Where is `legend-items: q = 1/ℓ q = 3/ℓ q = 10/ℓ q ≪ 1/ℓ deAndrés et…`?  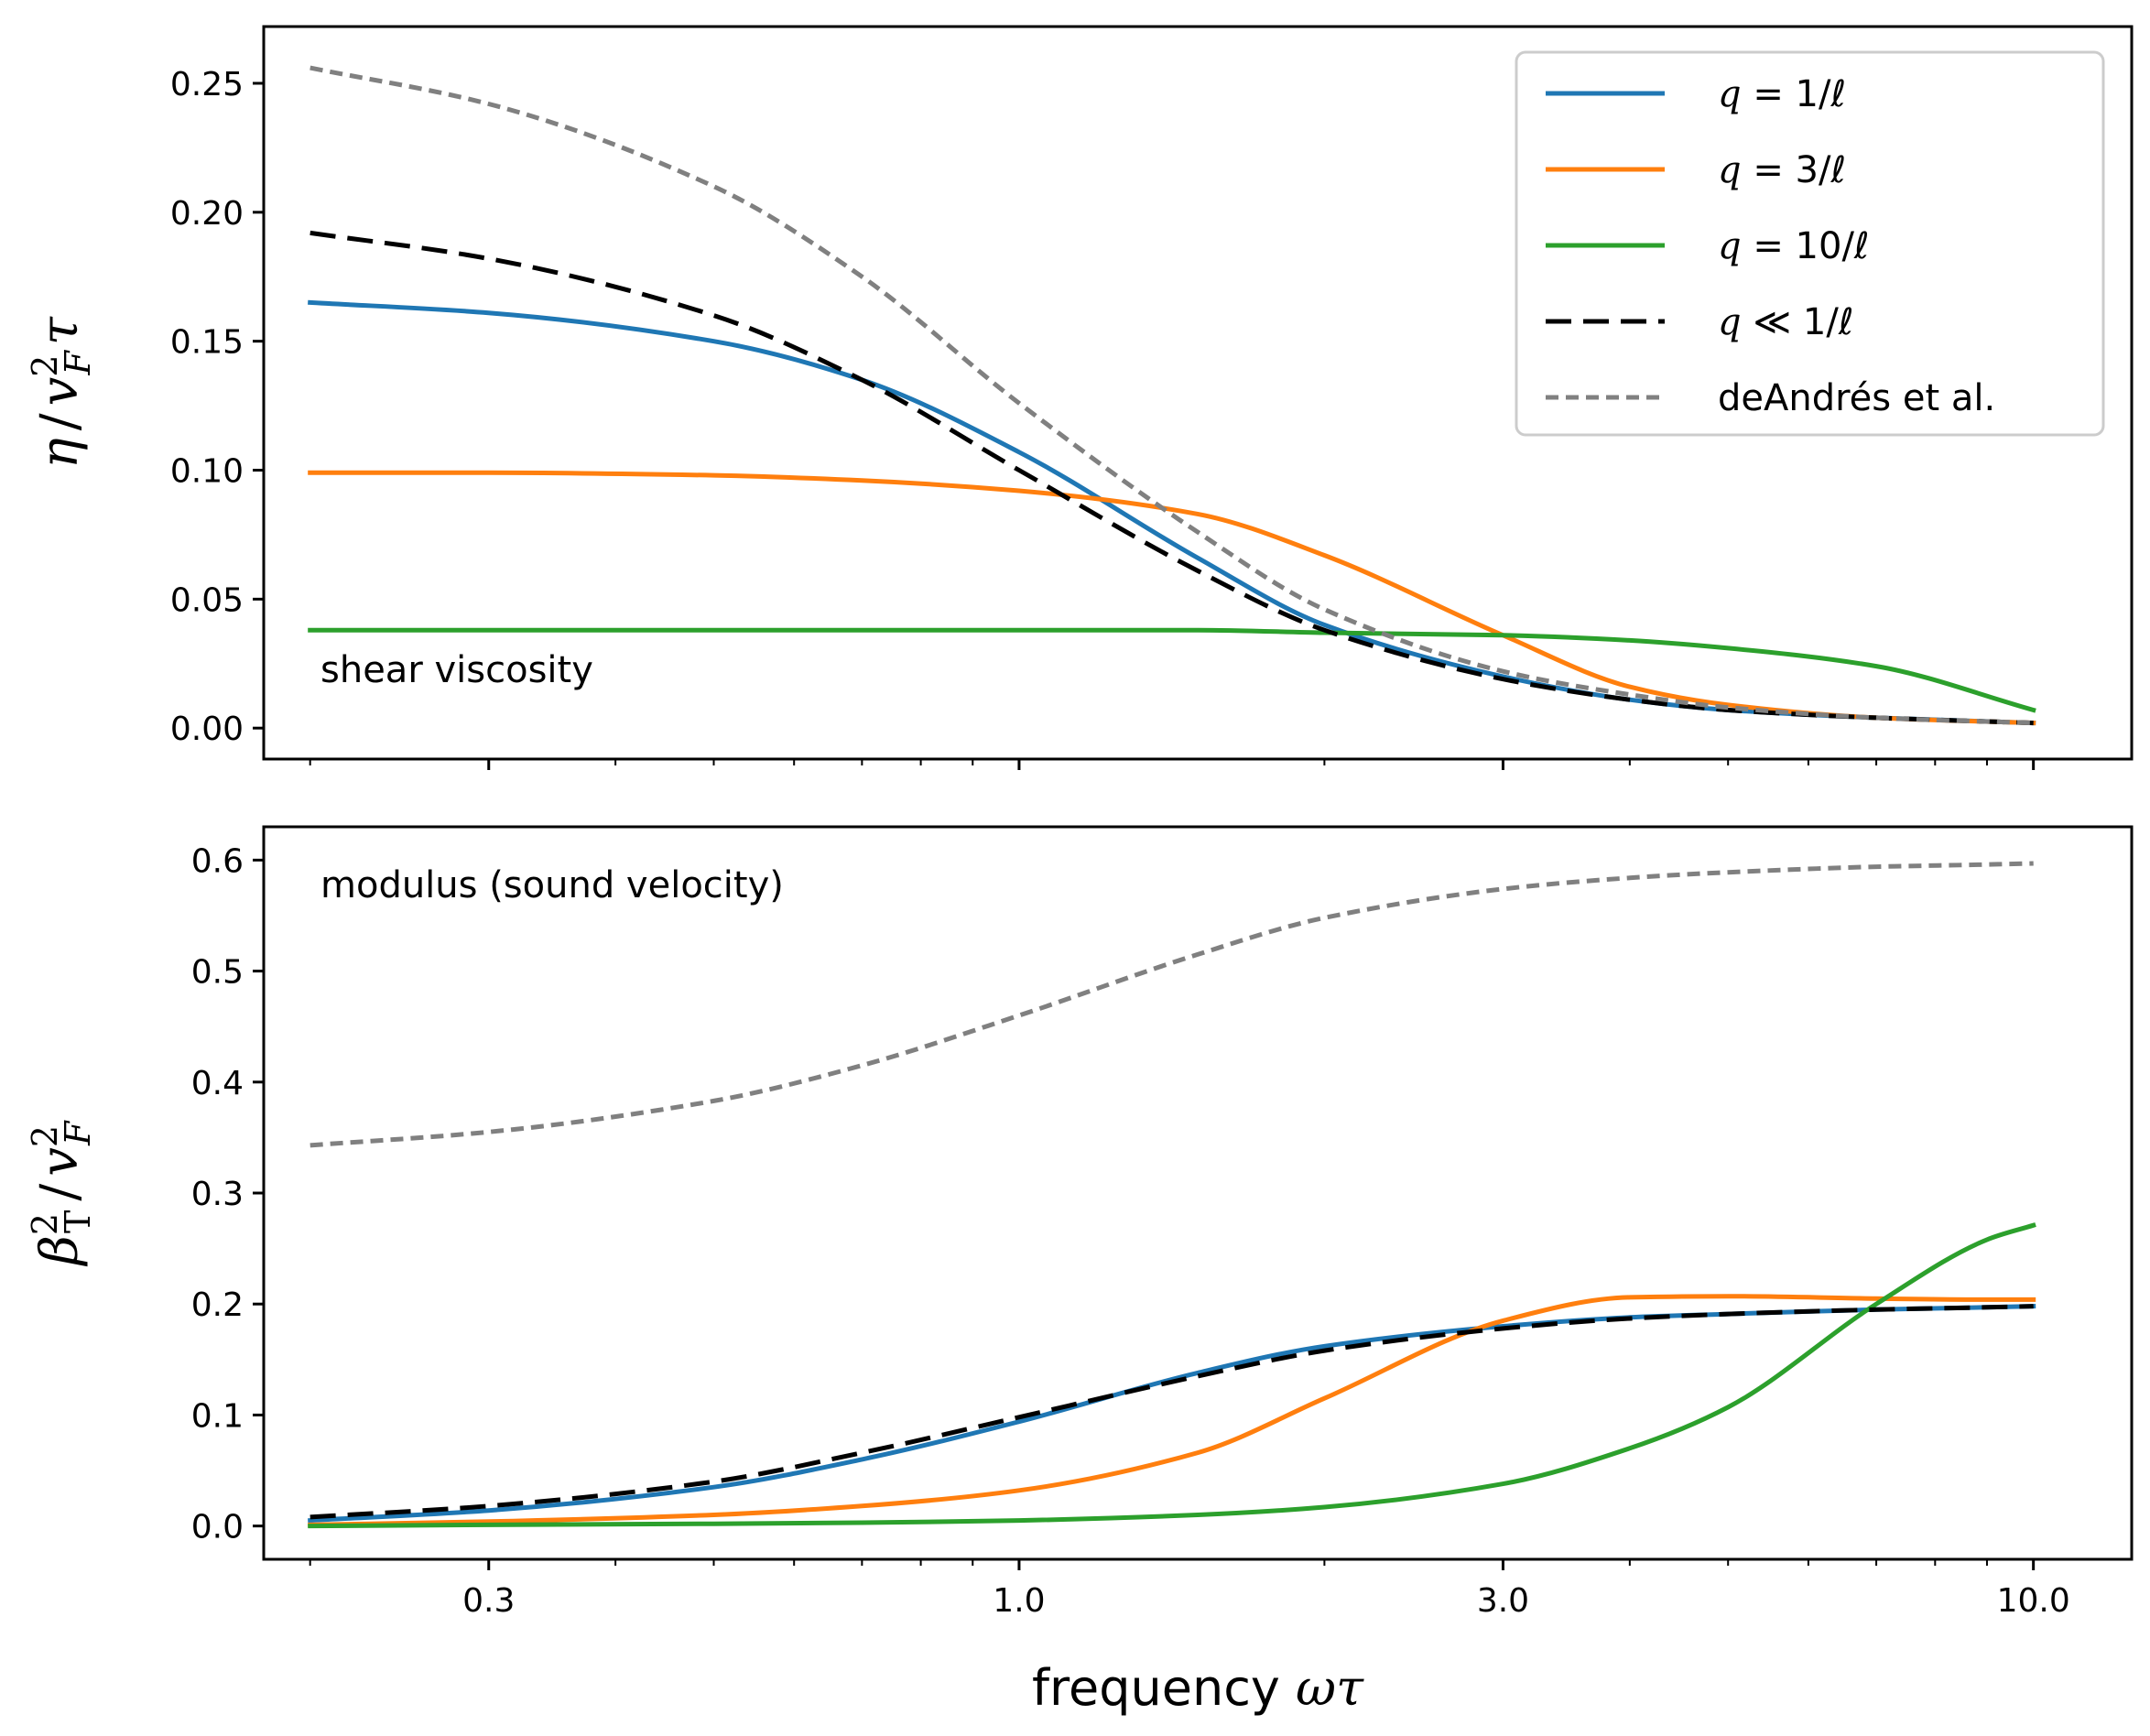
legend-items: q = 1/ℓ q = 3/ℓ q = 10/ℓ q ≪ 1/ℓ deAndrés et… is located at coordinates (1770, 246).